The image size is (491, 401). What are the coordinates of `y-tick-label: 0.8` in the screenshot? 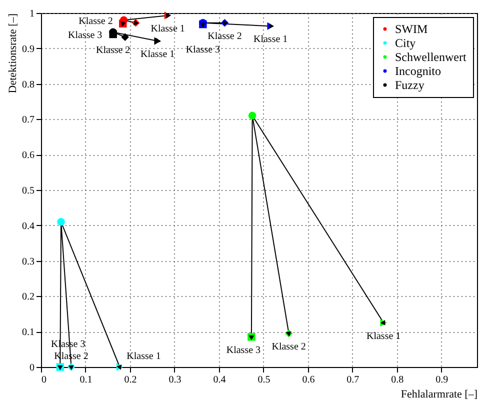 It's located at (28, 84).